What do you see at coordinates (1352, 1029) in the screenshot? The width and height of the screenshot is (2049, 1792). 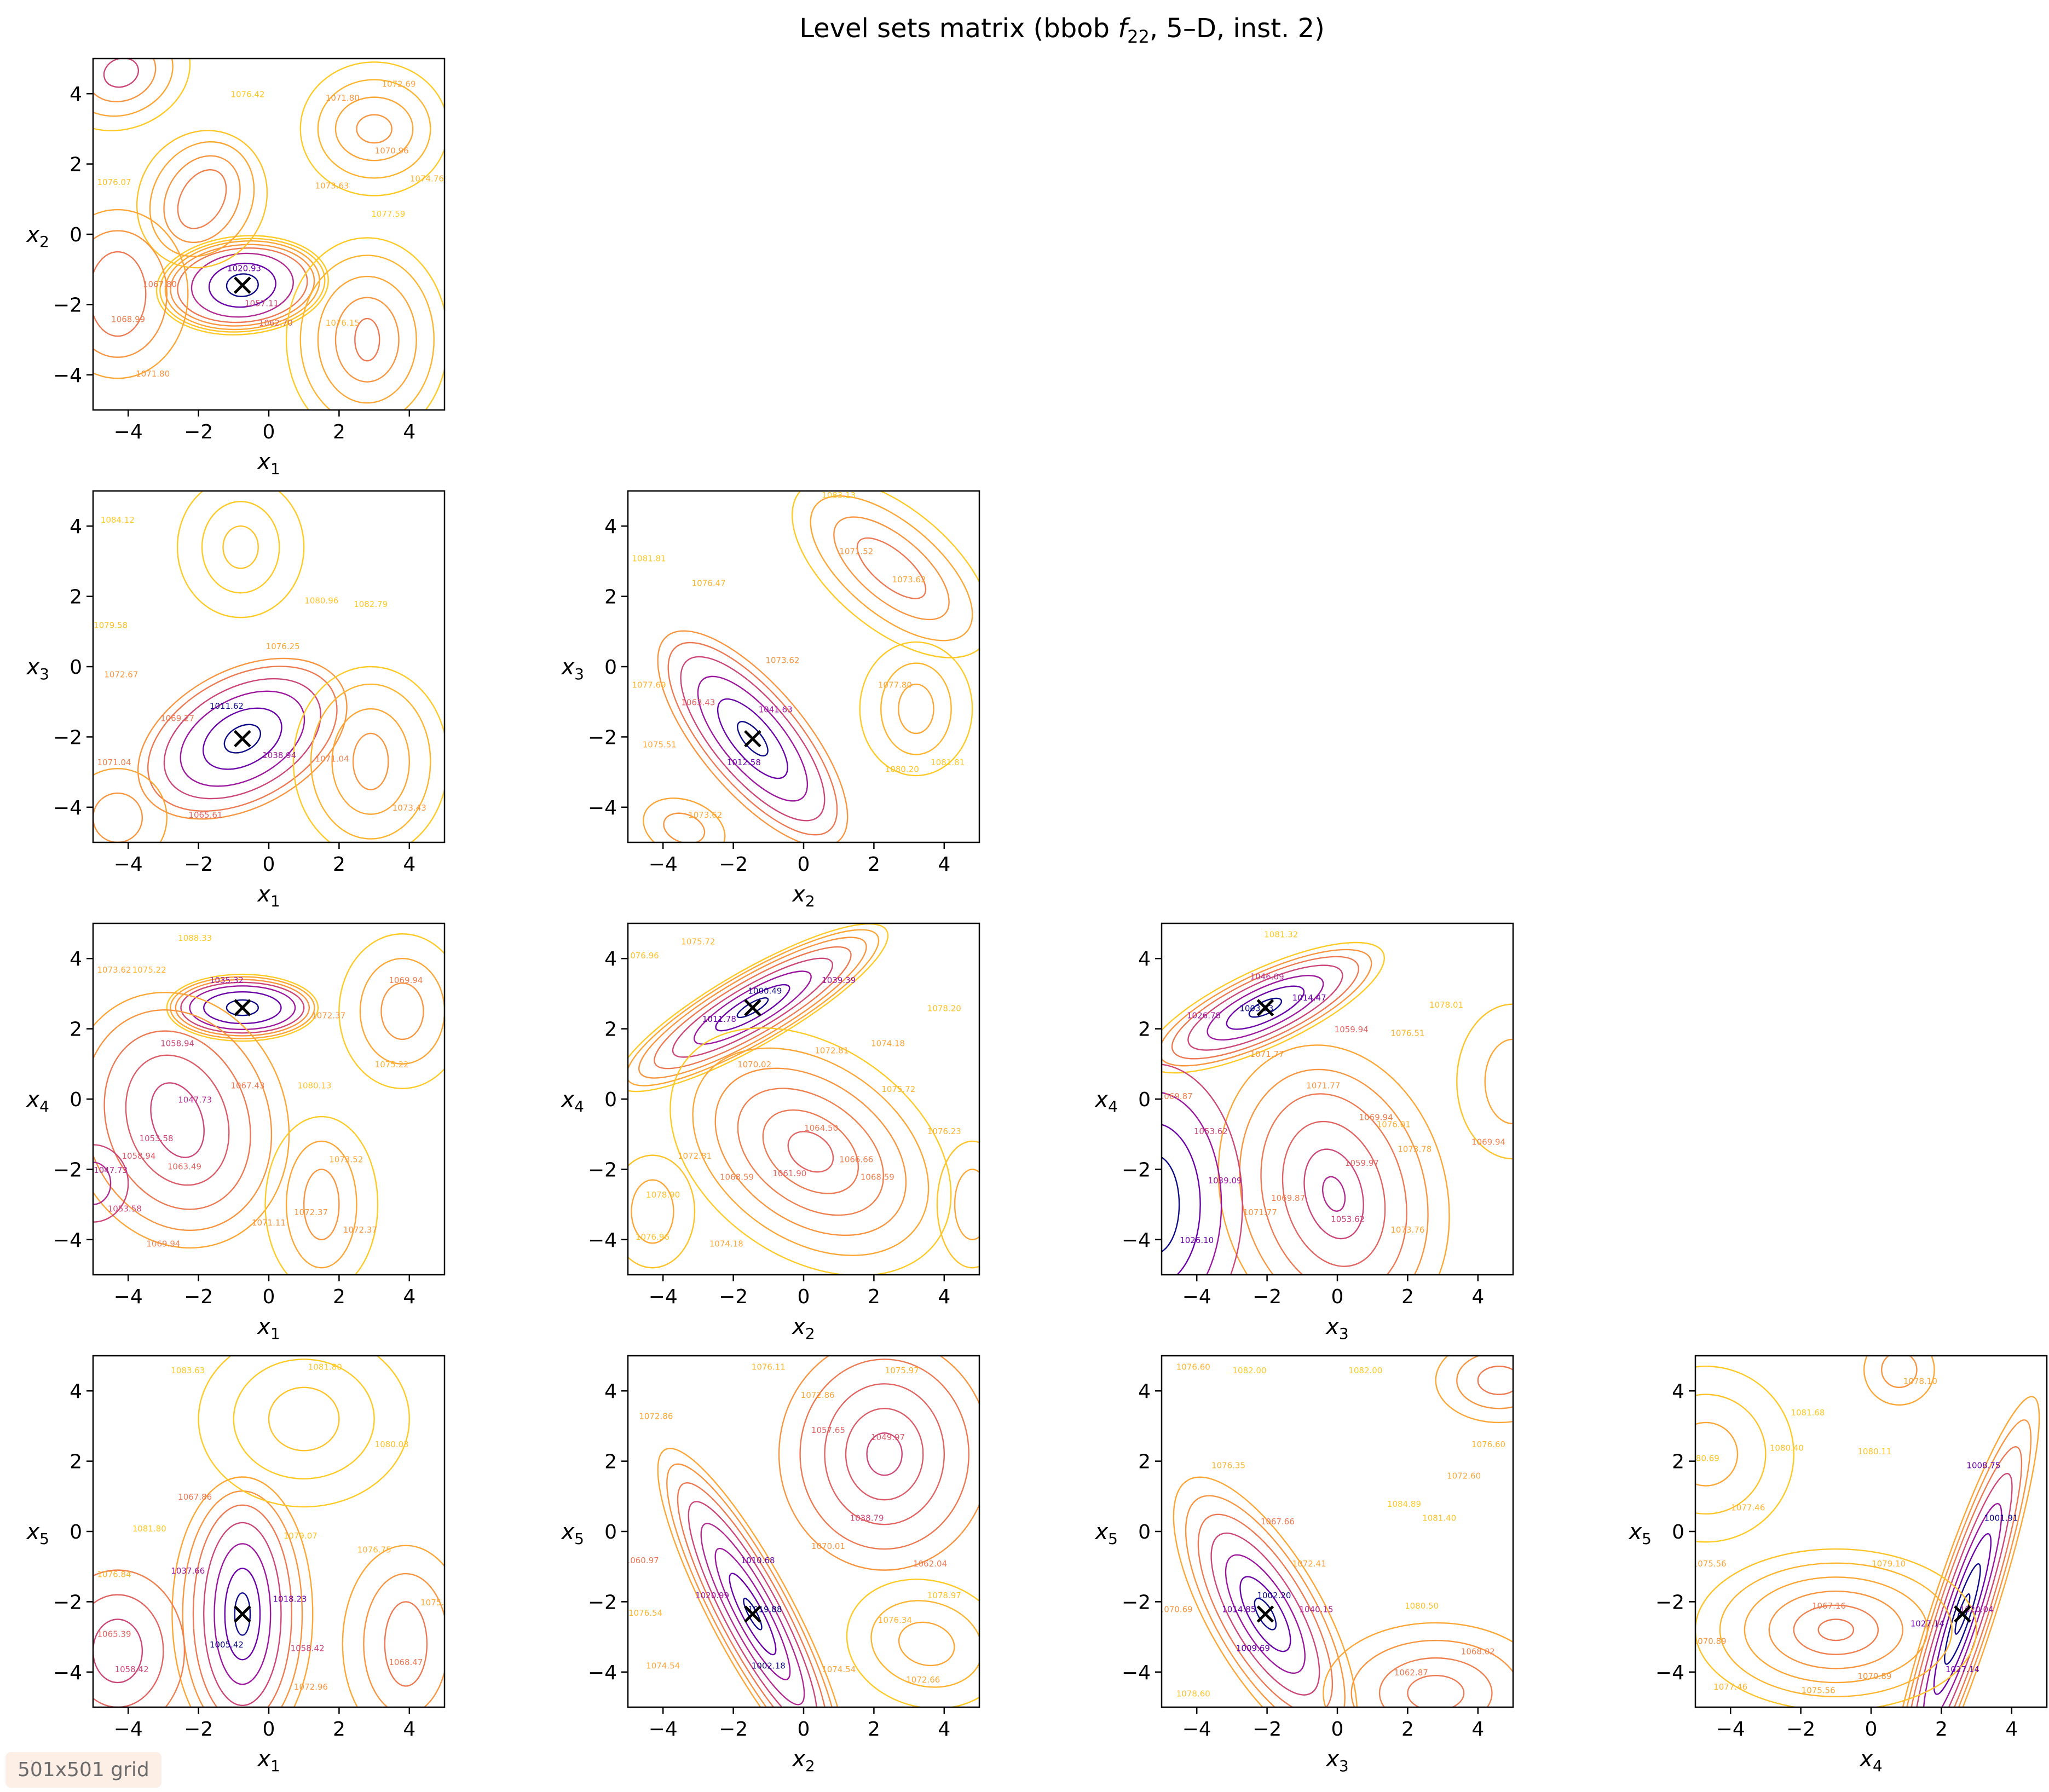 I see `level-label: 1059.94` at bounding box center [1352, 1029].